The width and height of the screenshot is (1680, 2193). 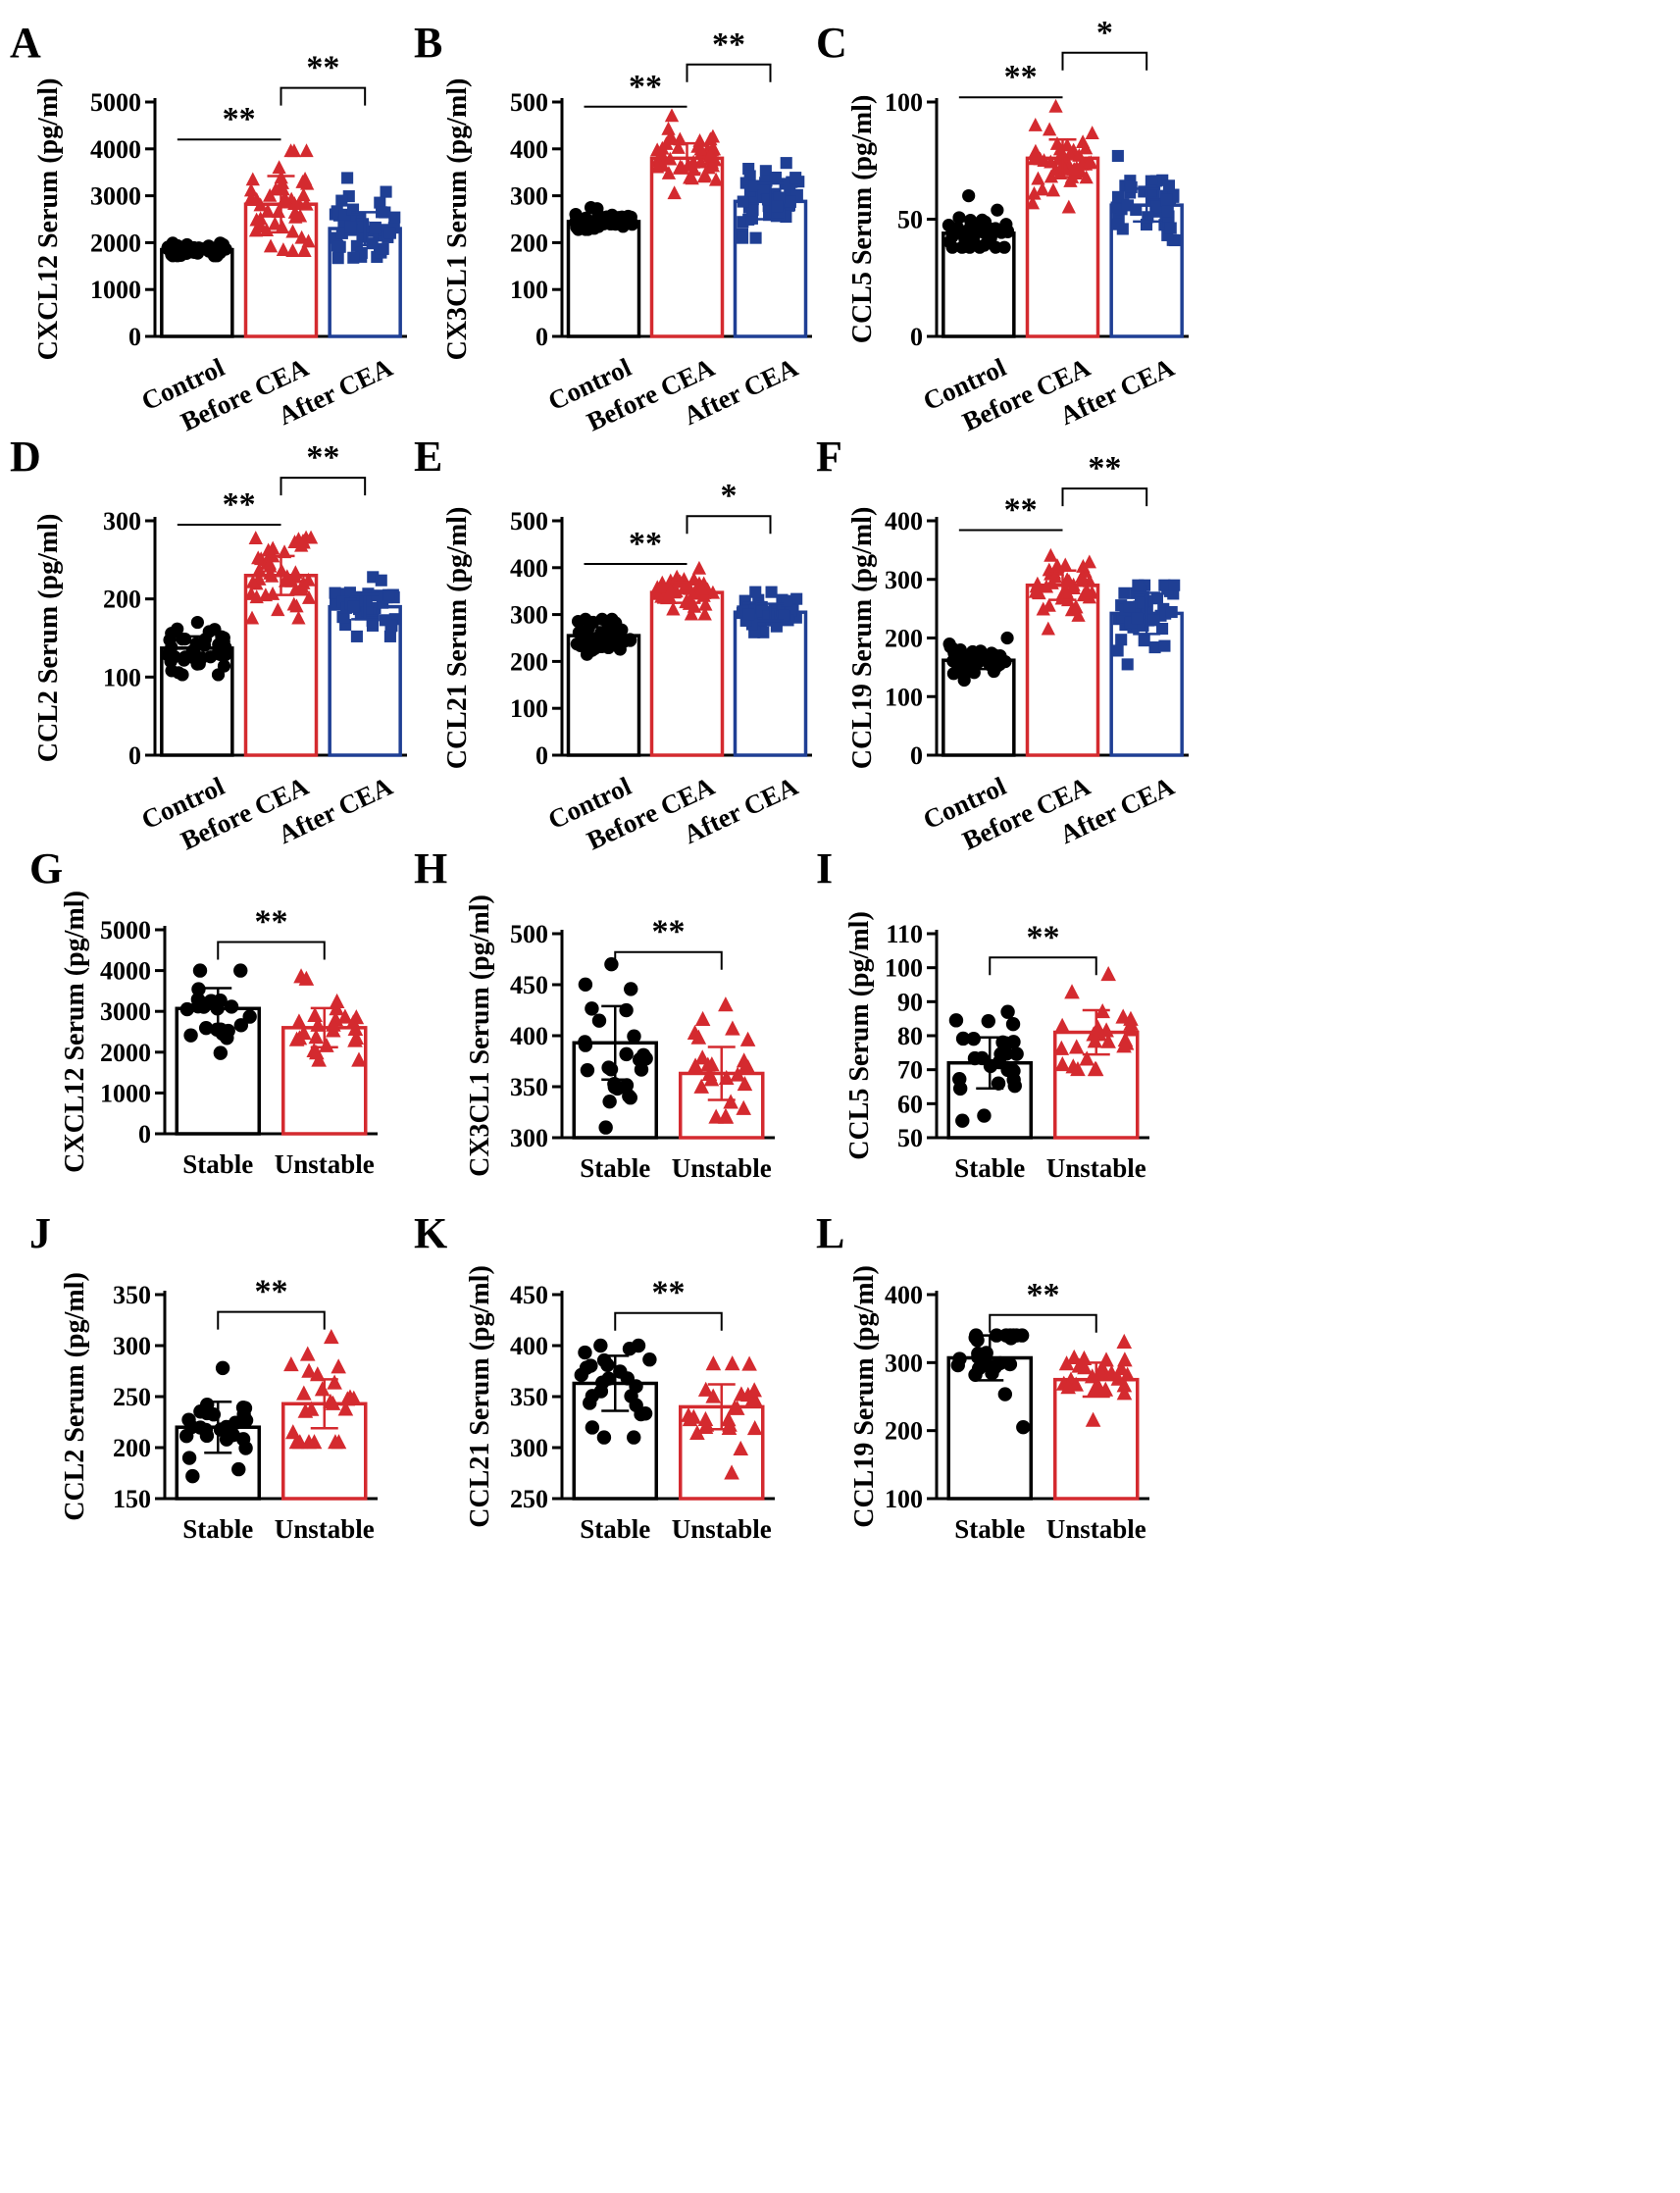 I want to click on panel-letter: J, so click(x=40, y=1233).